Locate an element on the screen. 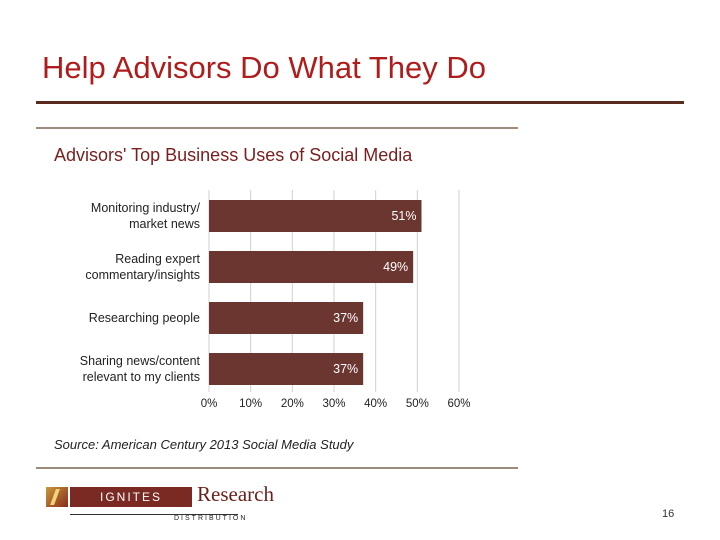 The image size is (720, 540). x-tick-label-1: 10% is located at coordinates (250, 404).